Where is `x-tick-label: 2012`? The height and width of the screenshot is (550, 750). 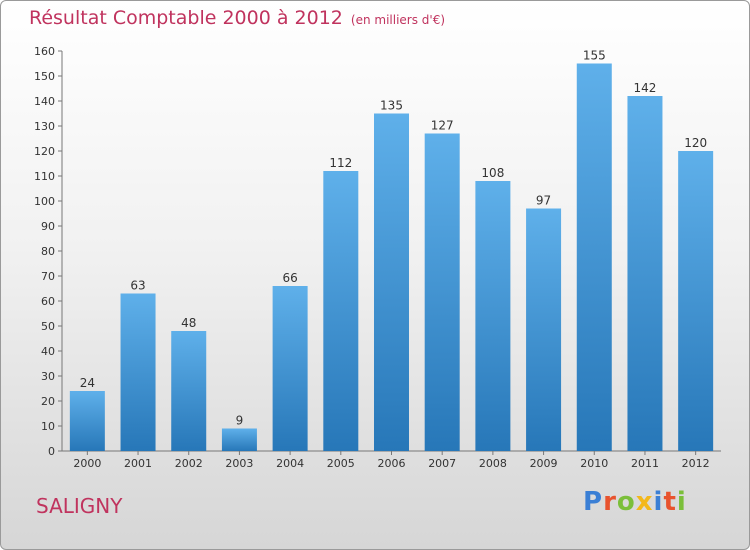
x-tick-label: 2012 is located at coordinates (696, 463).